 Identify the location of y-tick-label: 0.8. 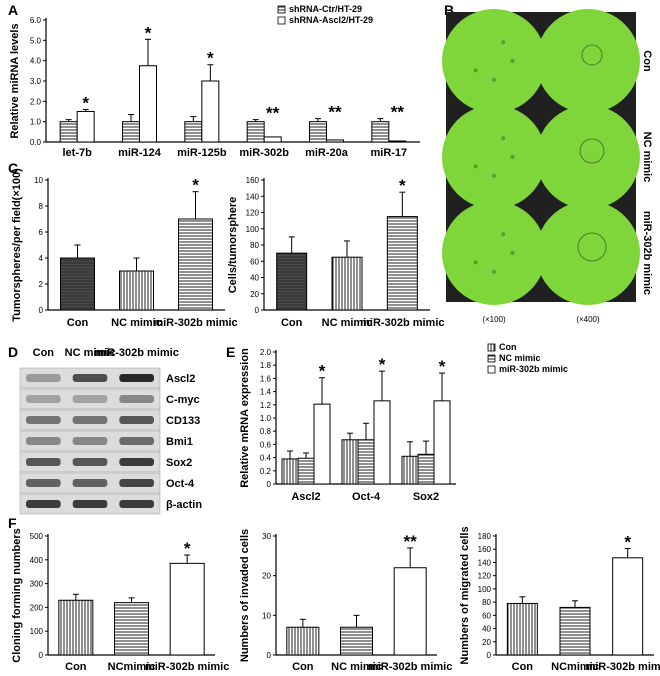
(266, 431).